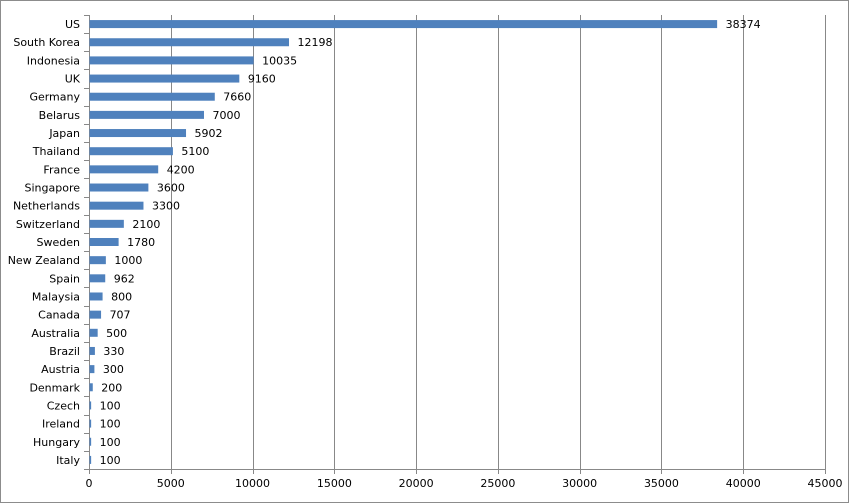 This screenshot has height=503, width=849. I want to click on x-tick-label: 10000, so click(252, 483).